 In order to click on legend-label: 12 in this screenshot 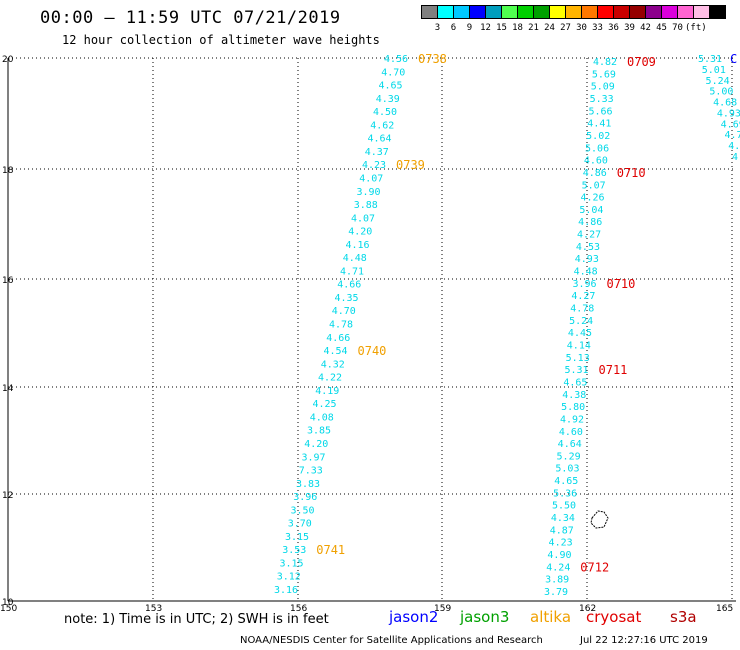, I will do `click(485, 28)`.